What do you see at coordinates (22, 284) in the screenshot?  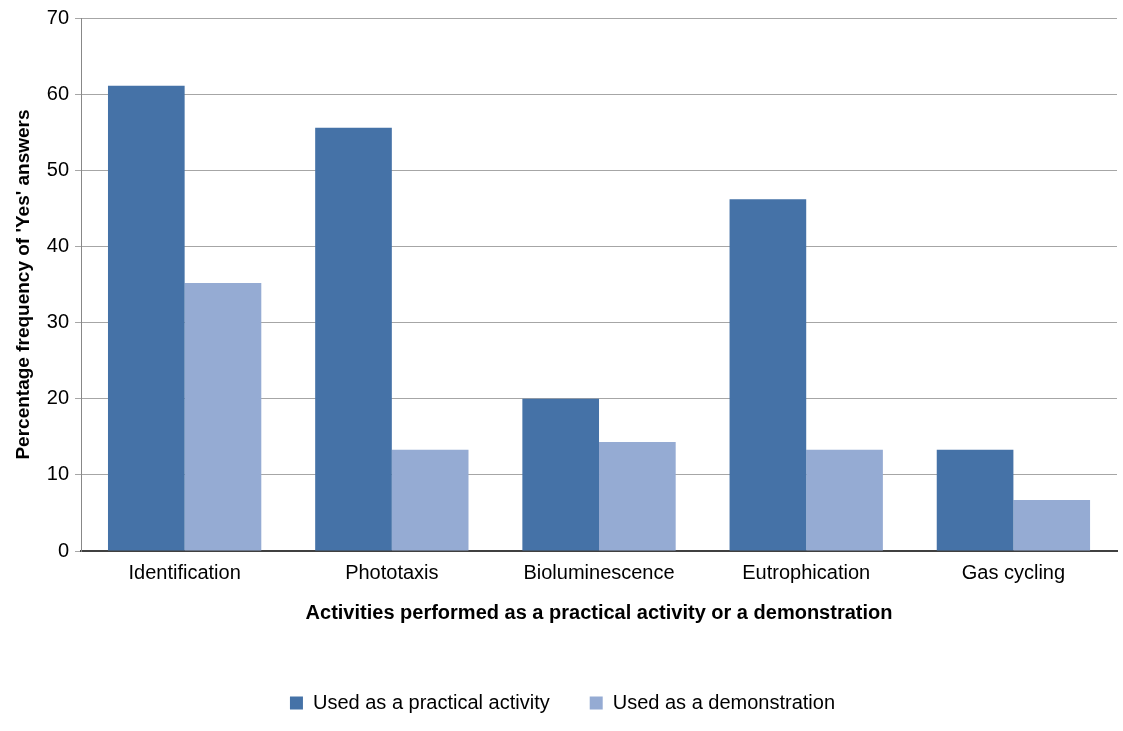 I see `y-axis-title: Percentage frequency of 'Yes' answers` at bounding box center [22, 284].